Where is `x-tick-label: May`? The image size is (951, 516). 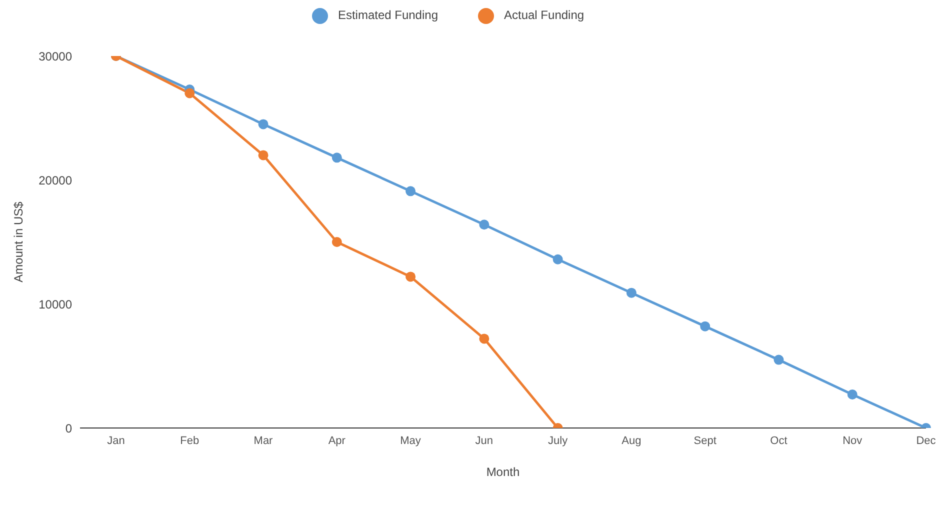
x-tick-label: May is located at coordinates (411, 440).